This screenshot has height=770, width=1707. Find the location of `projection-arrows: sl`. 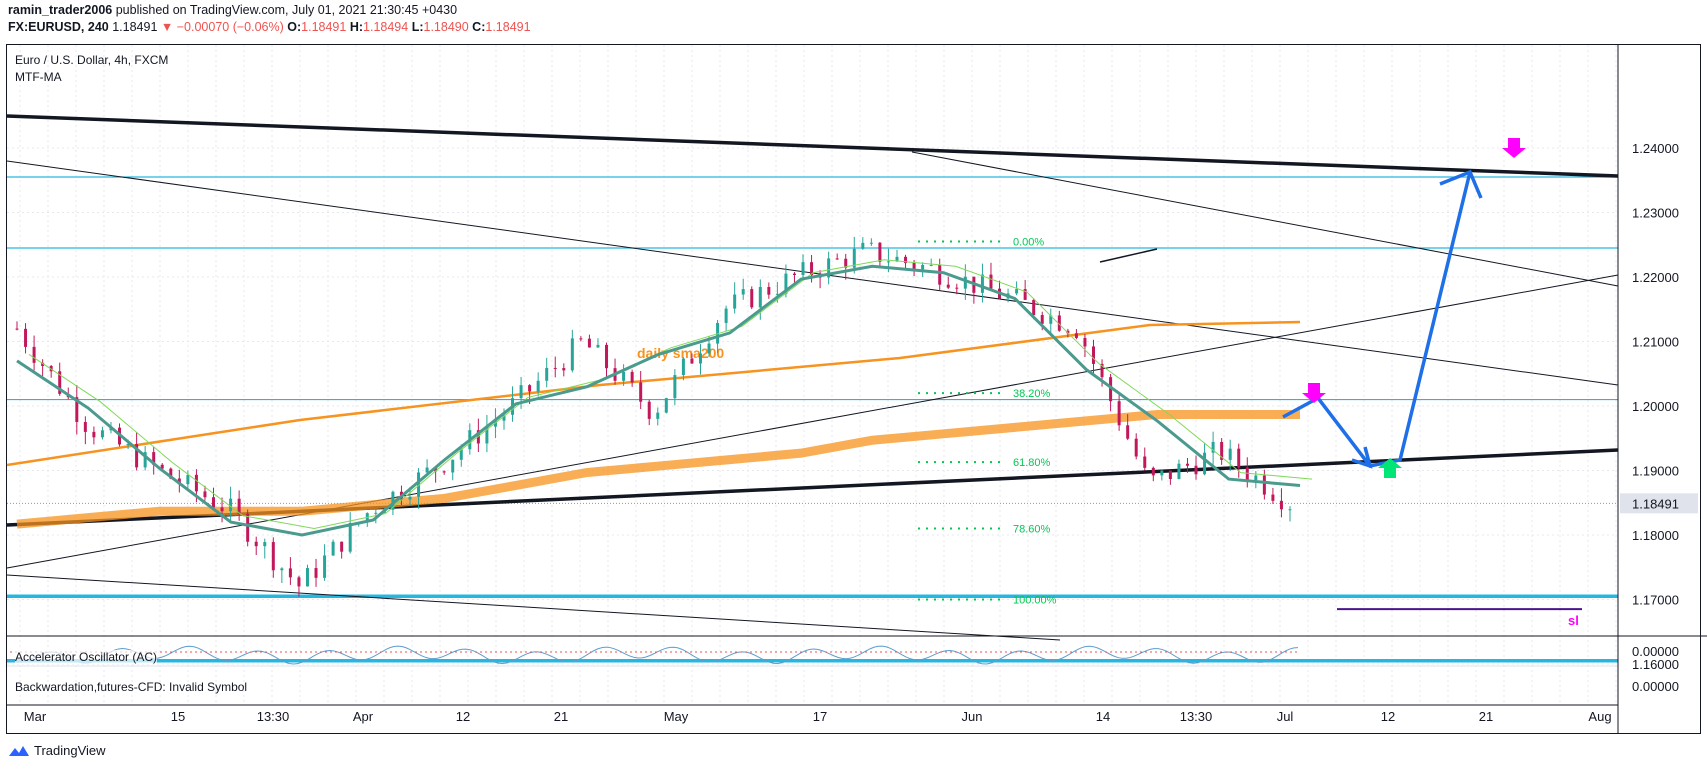

projection-arrows: sl is located at coordinates (1432, 383).